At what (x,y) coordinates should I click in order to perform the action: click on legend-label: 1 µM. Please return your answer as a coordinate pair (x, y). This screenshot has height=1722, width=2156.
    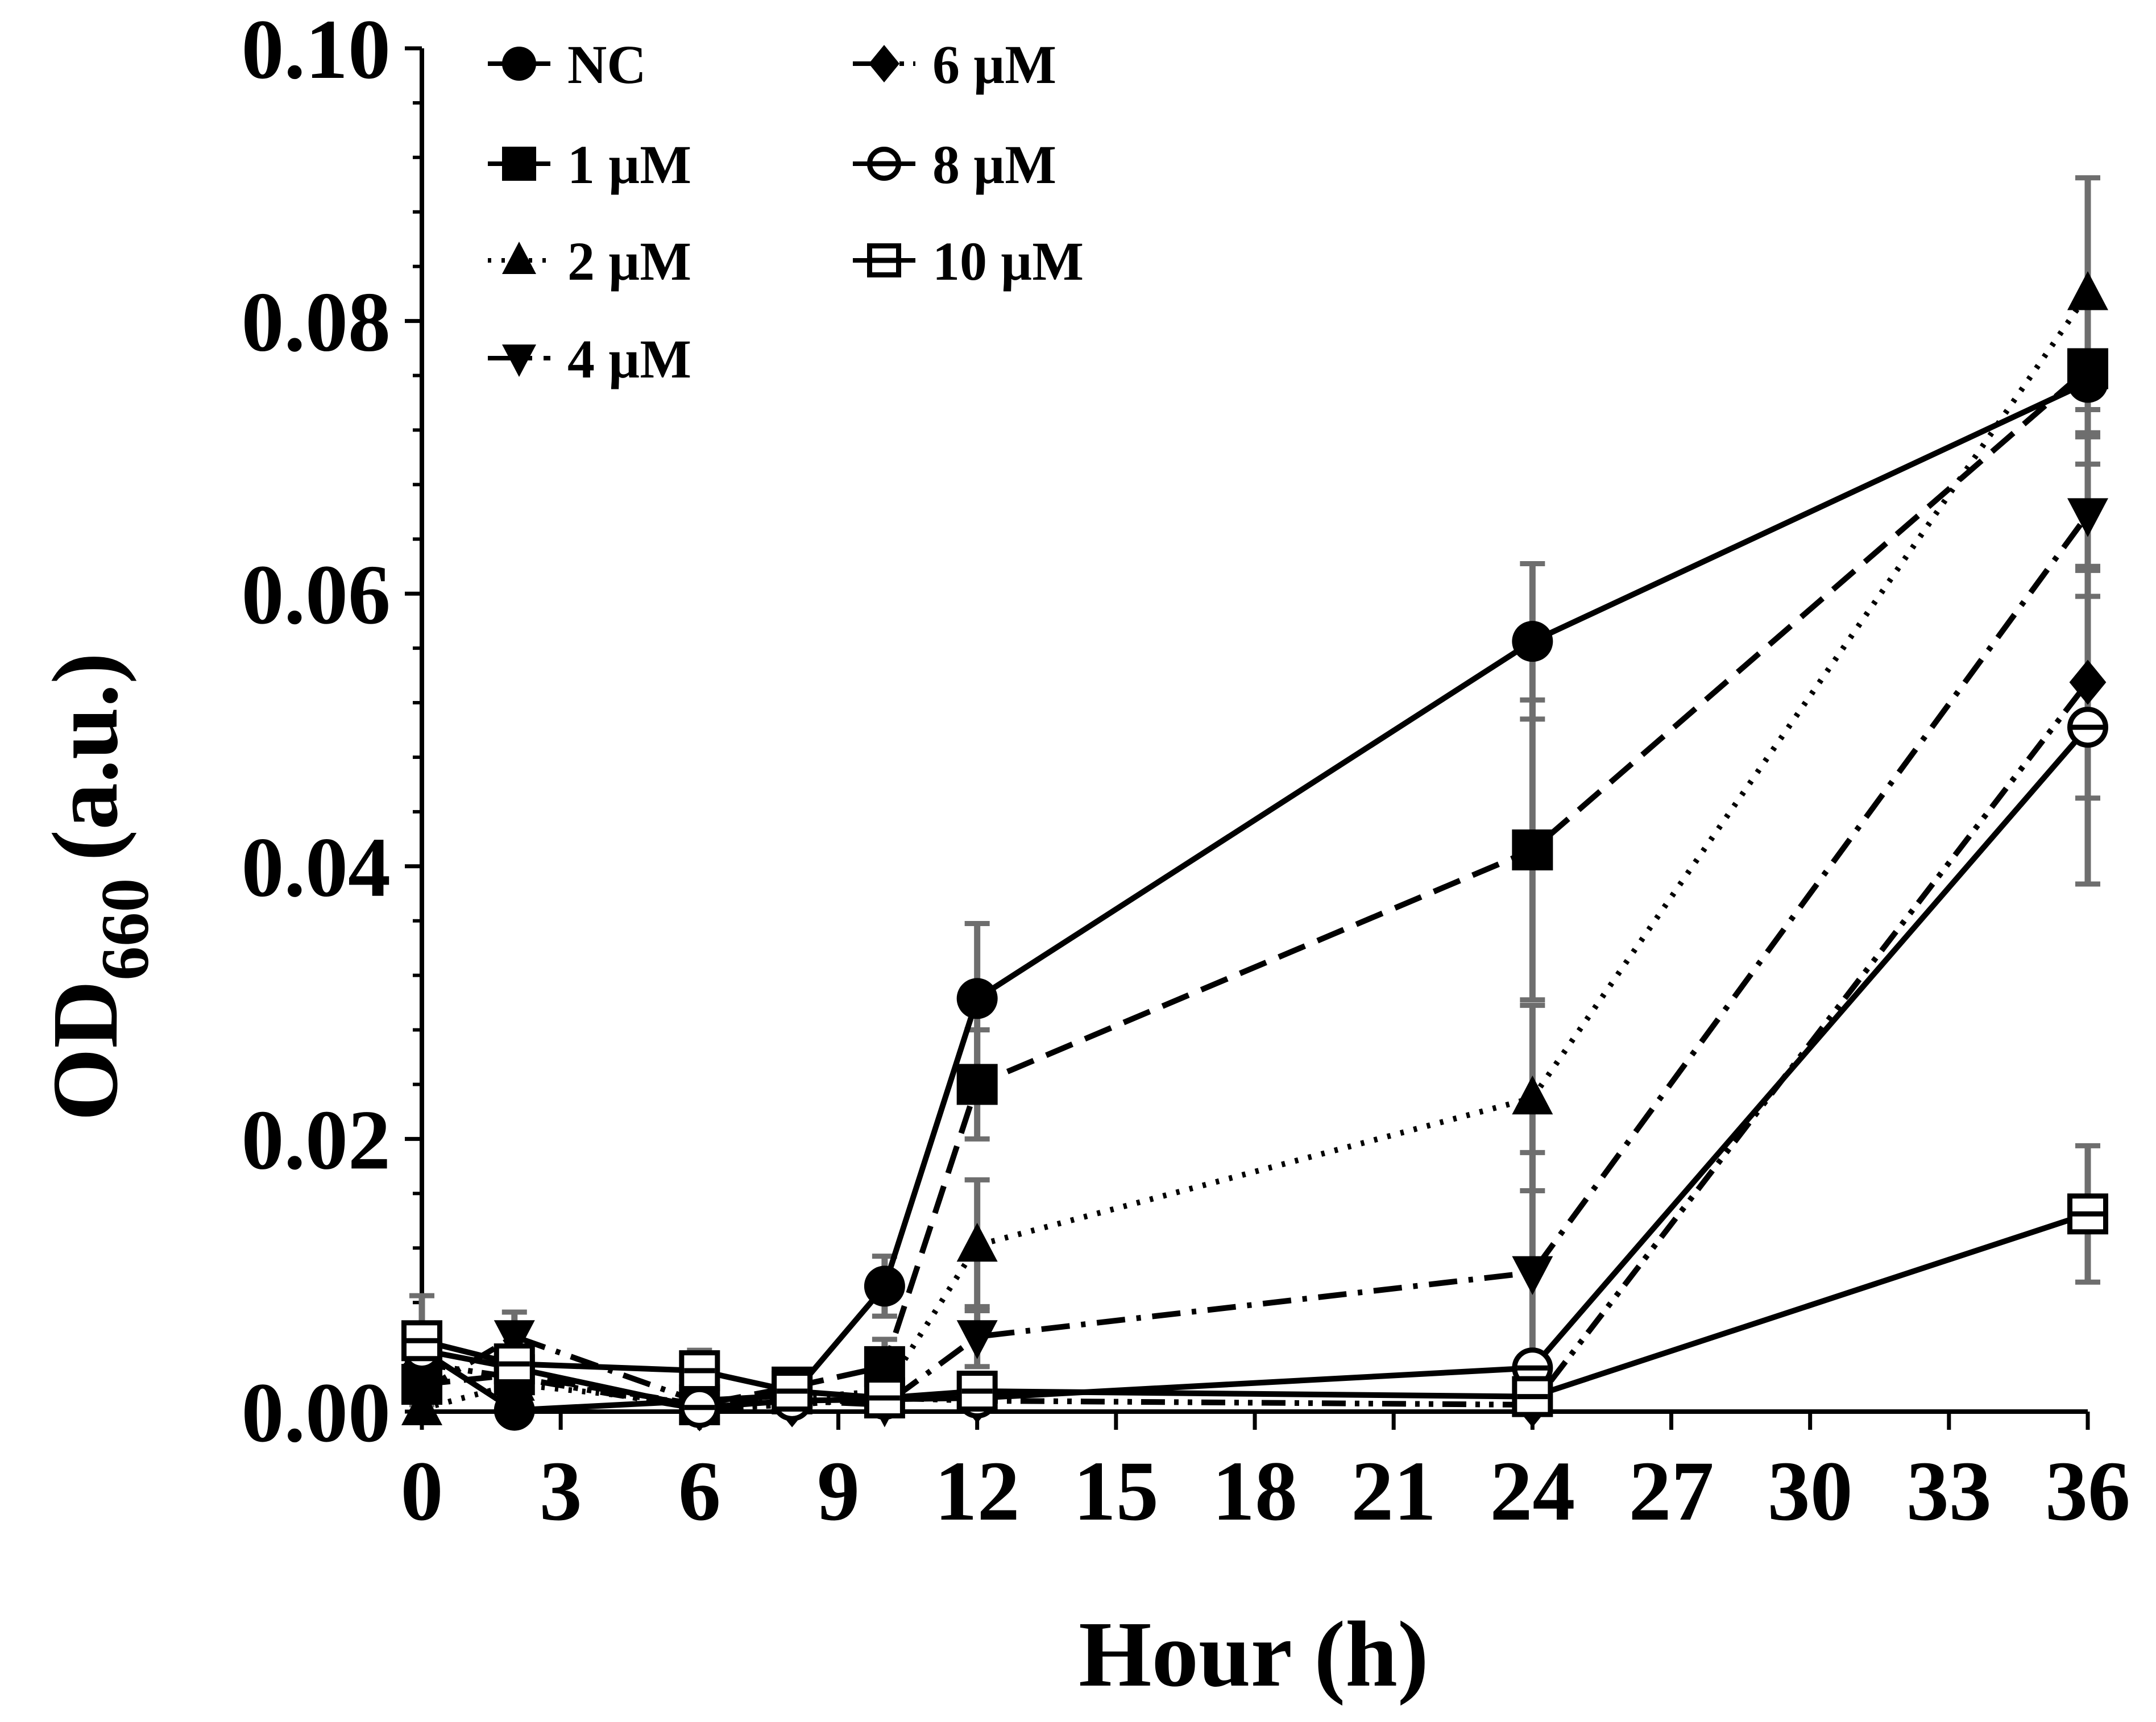
    Looking at the image, I should click on (629, 165).